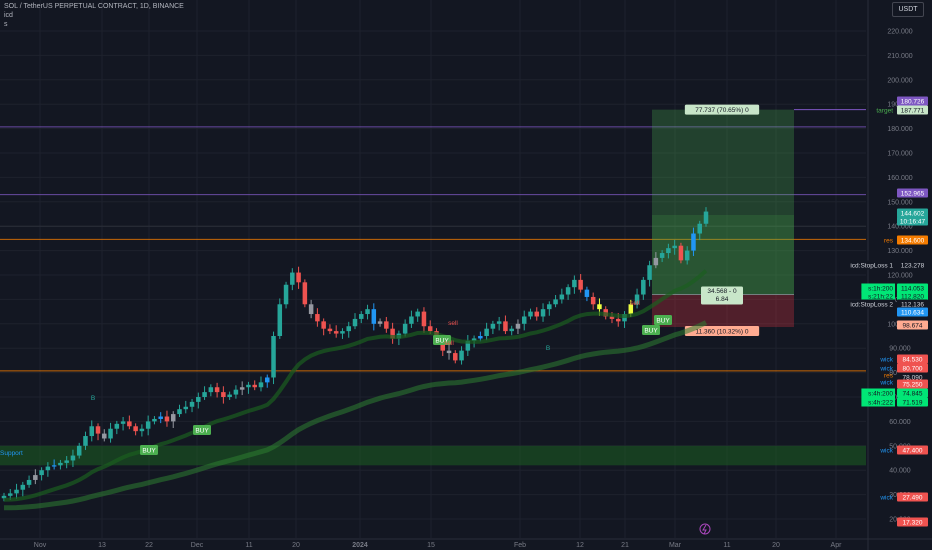 This screenshot has height=550, width=932. I want to click on x-tick-label: 11, so click(248, 545).